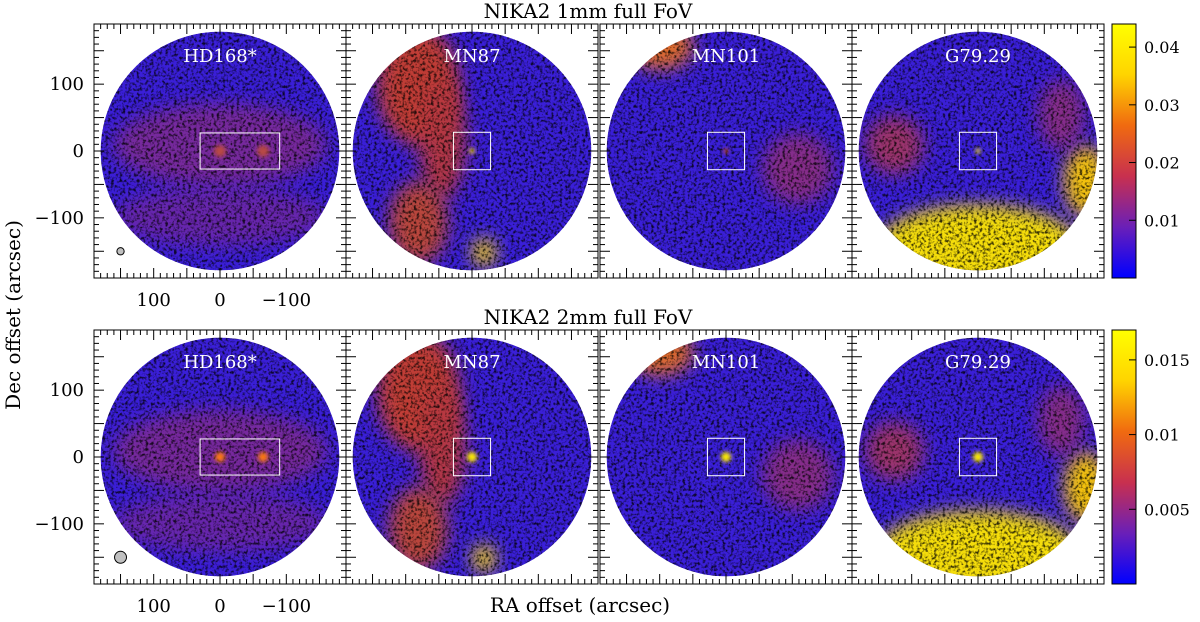 The width and height of the screenshot is (1200, 622). I want to click on colorbar-tick-label: 0.015, so click(1167, 360).